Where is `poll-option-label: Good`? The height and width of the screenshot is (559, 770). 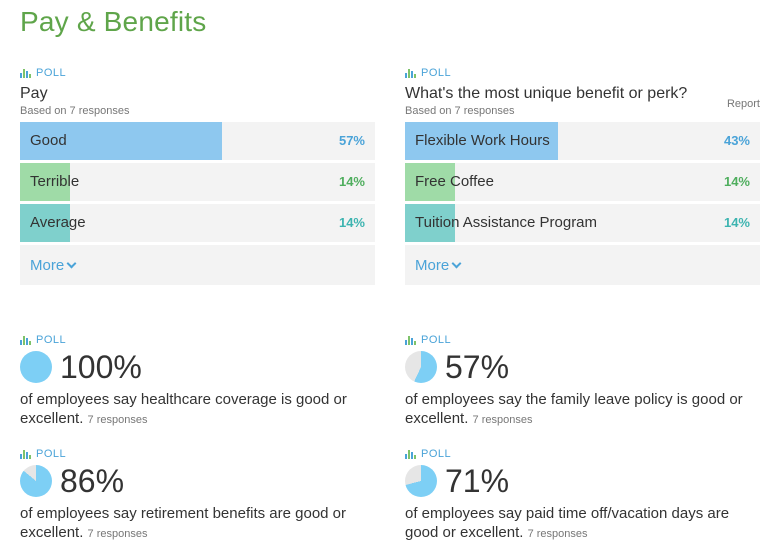
poll-option-label: Good is located at coordinates (48, 140).